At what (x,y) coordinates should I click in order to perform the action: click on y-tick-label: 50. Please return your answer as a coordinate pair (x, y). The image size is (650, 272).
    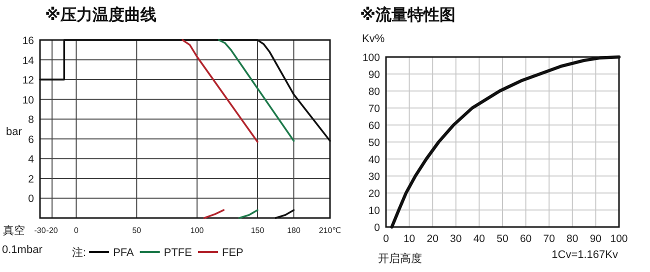
    Looking at the image, I should click on (374, 143).